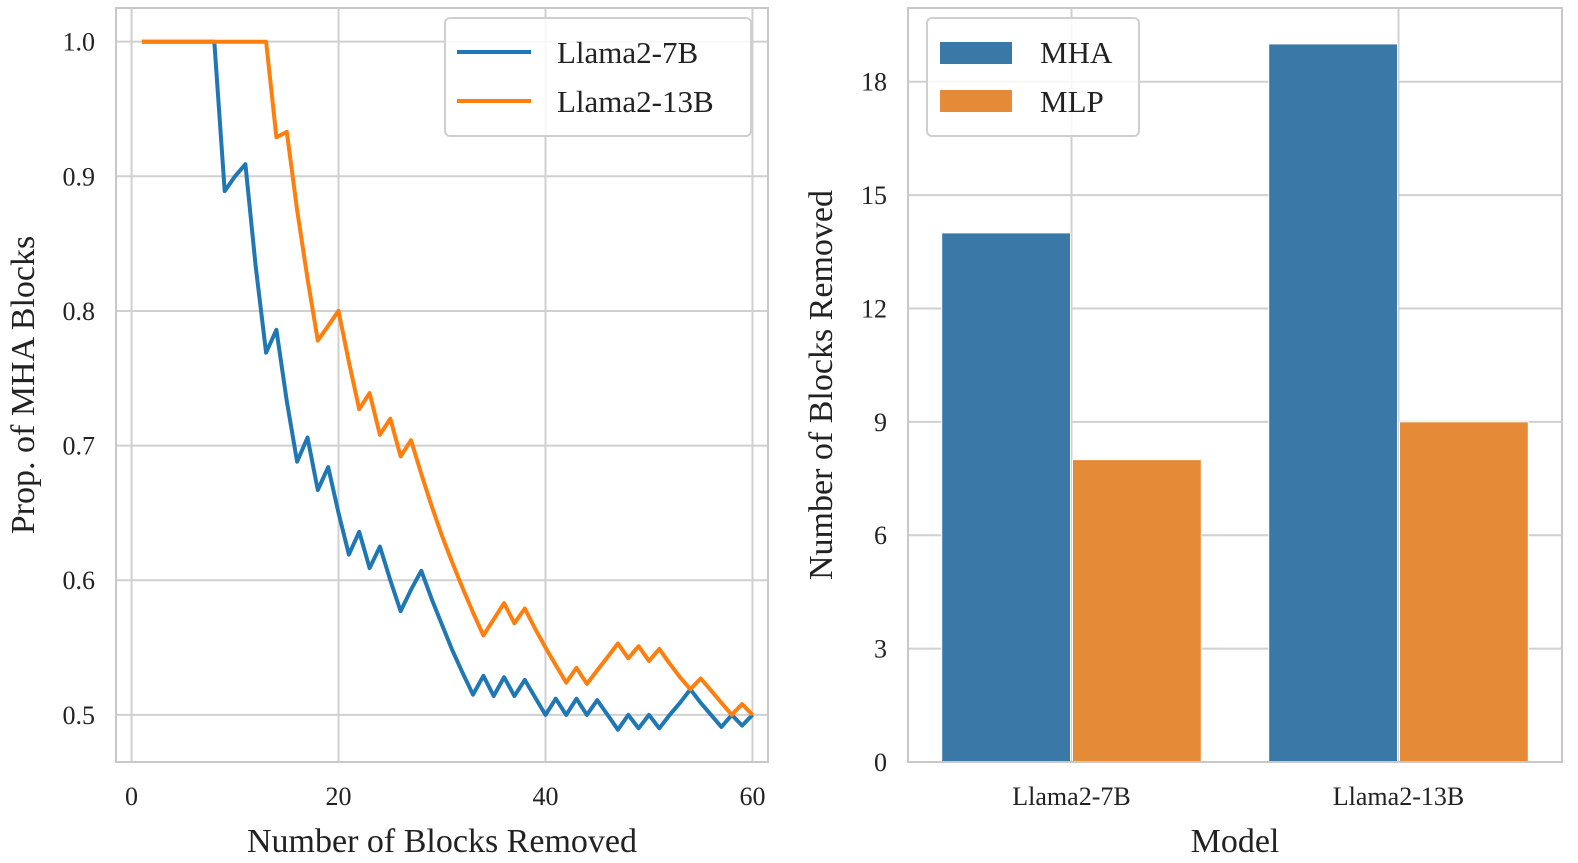  What do you see at coordinates (752, 796) in the screenshot?
I see `line-chart-x-tick-60: 60` at bounding box center [752, 796].